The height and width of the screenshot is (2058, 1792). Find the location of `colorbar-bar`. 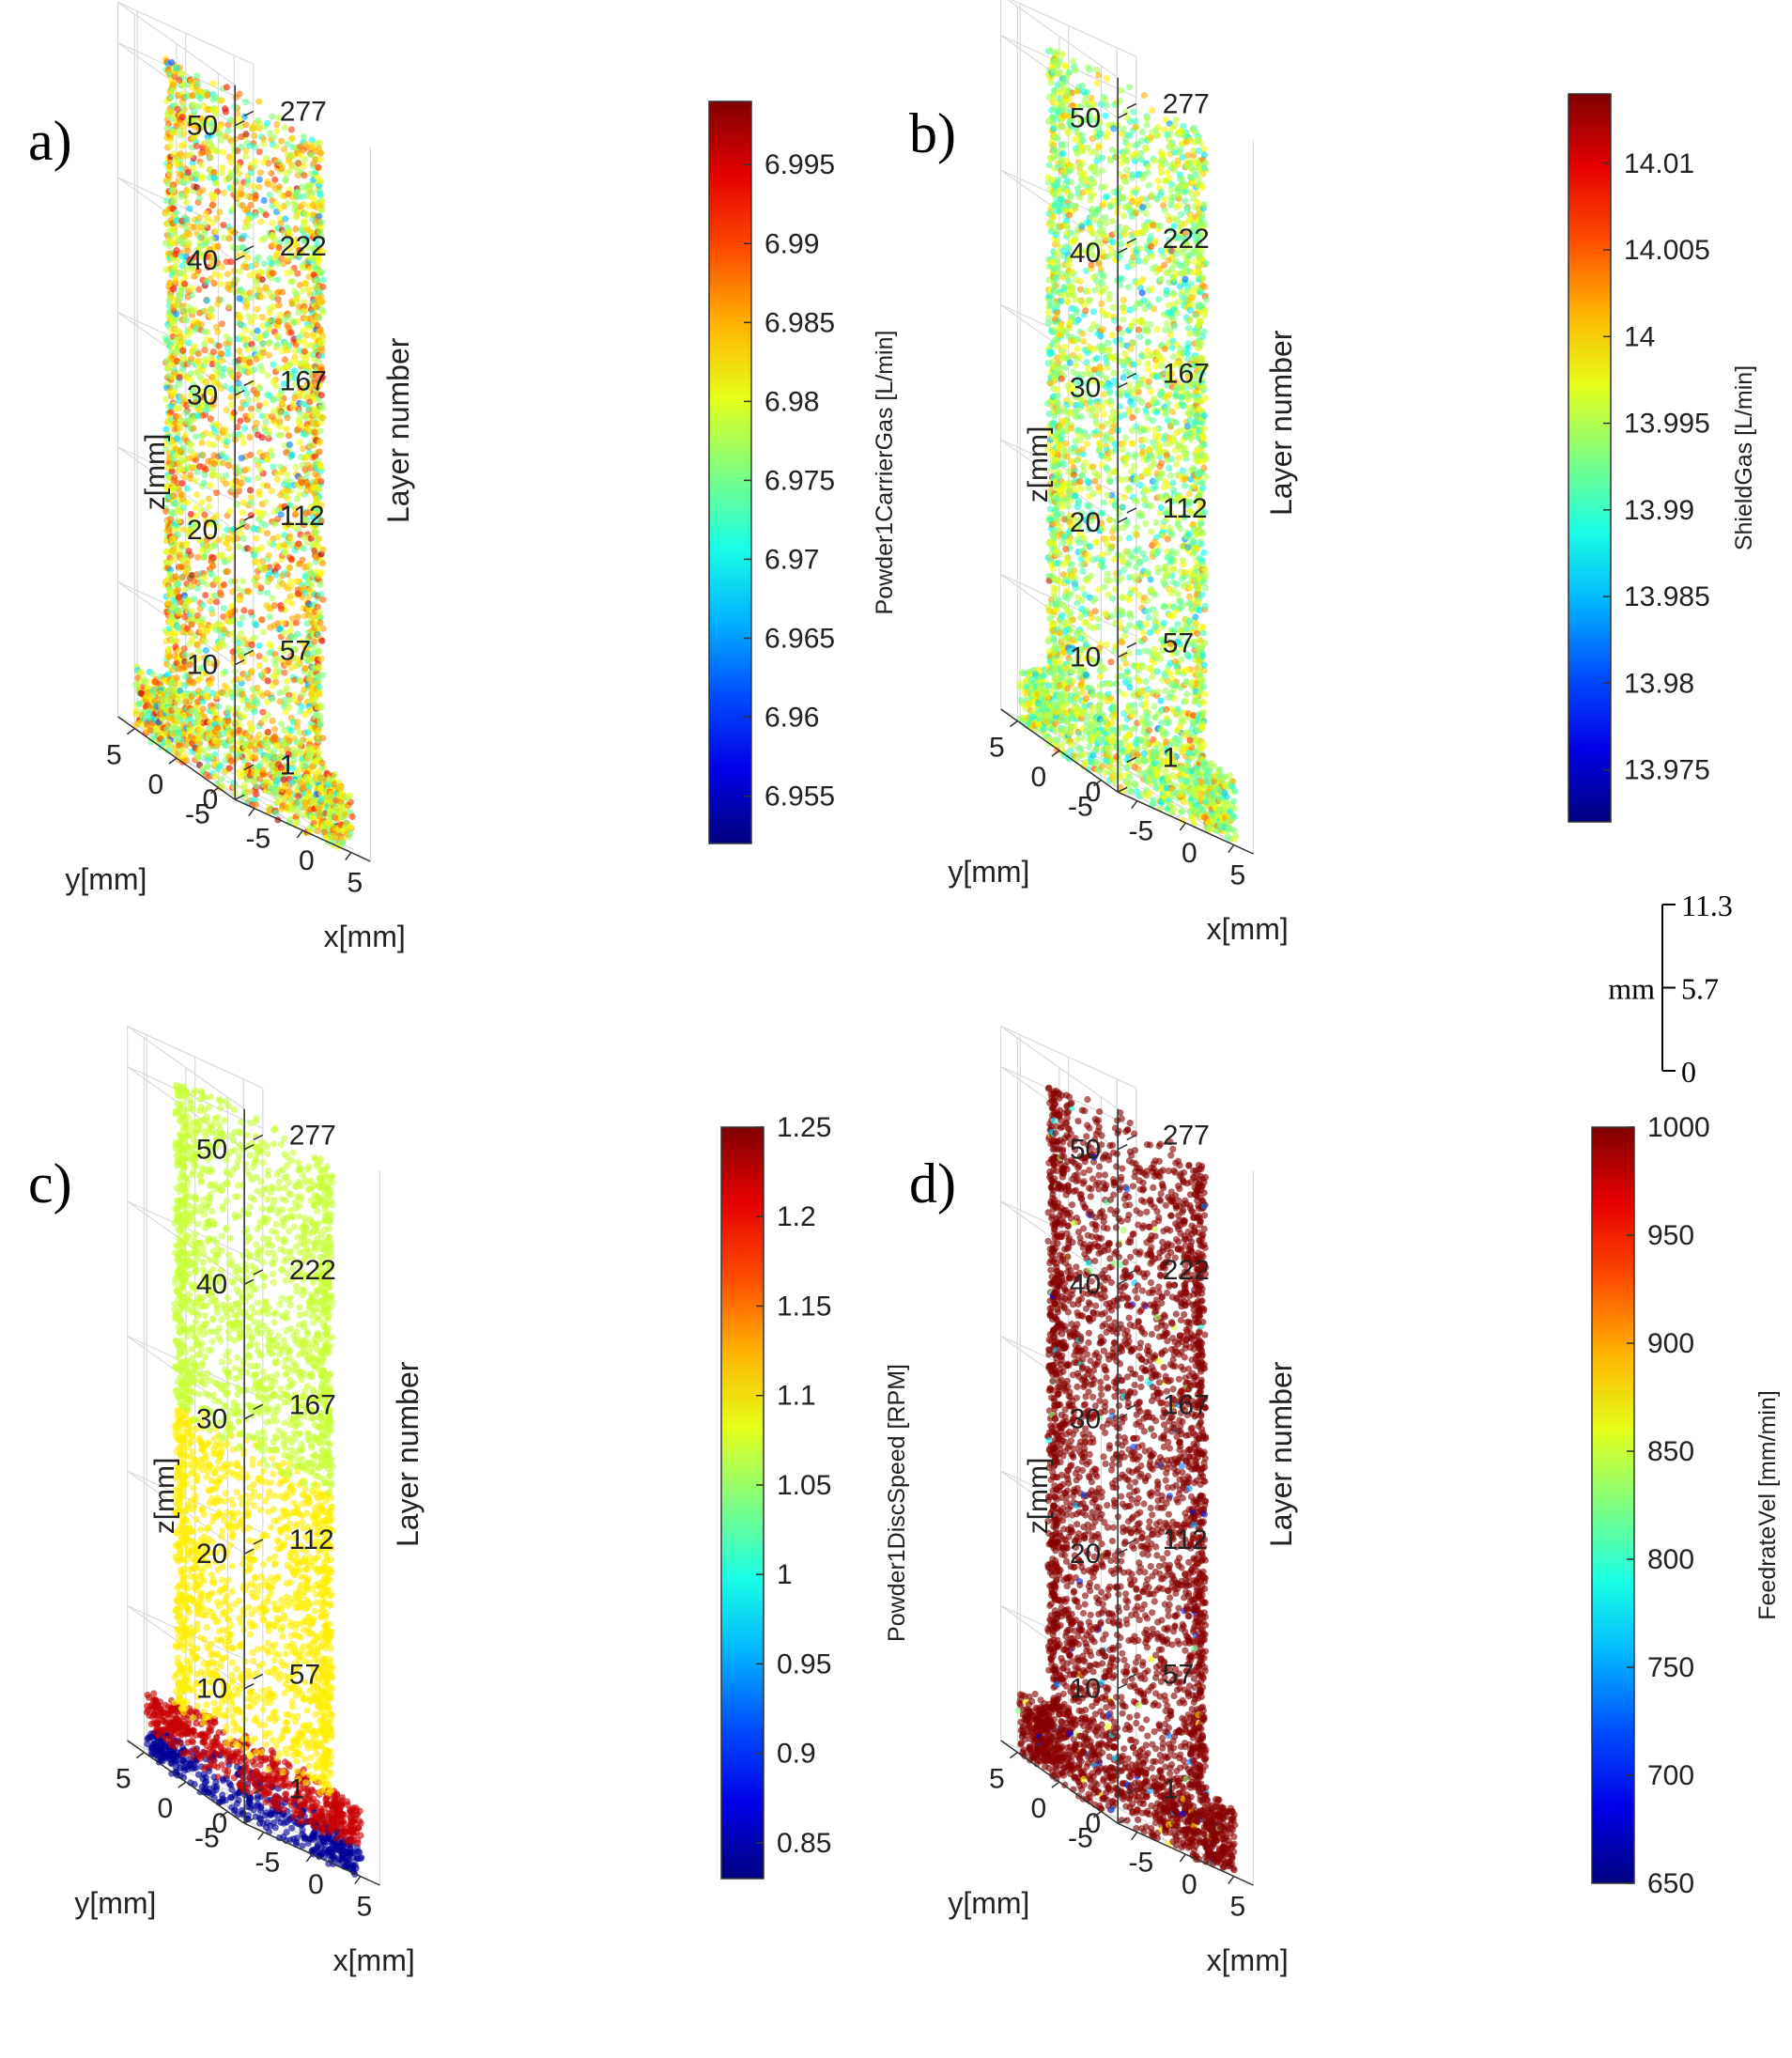

colorbar-bar is located at coordinates (730, 472).